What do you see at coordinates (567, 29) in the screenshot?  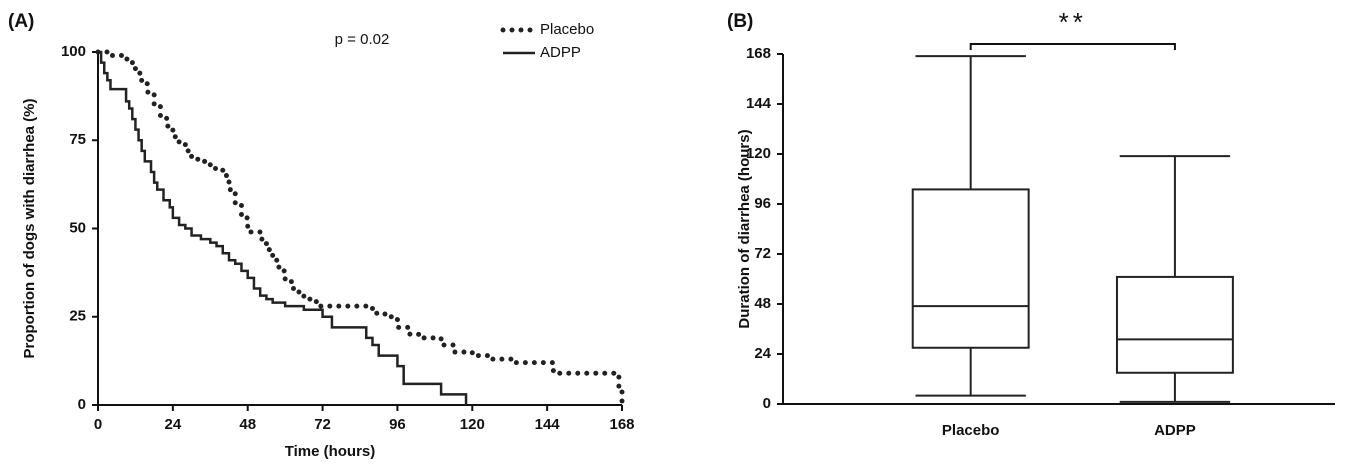 I see `legend-label: Placebo` at bounding box center [567, 29].